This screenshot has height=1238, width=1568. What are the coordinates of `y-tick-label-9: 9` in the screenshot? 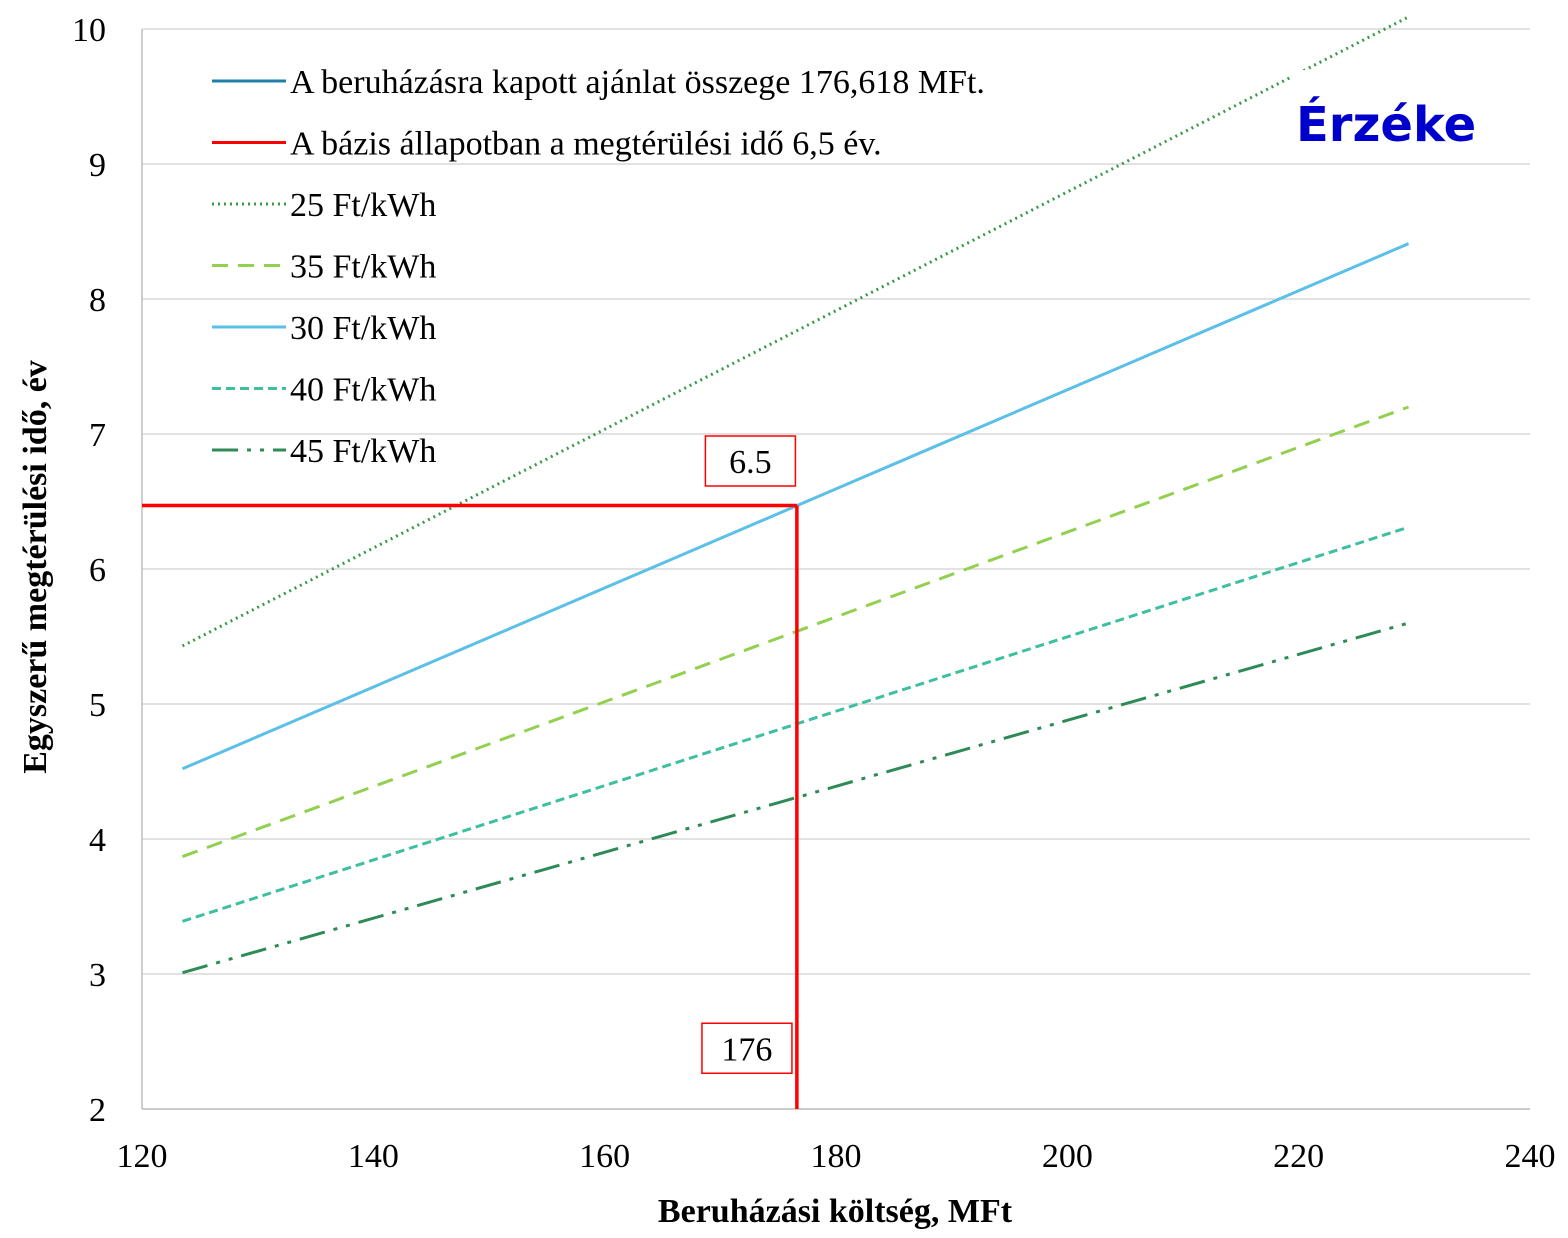 It's located at (97, 165).